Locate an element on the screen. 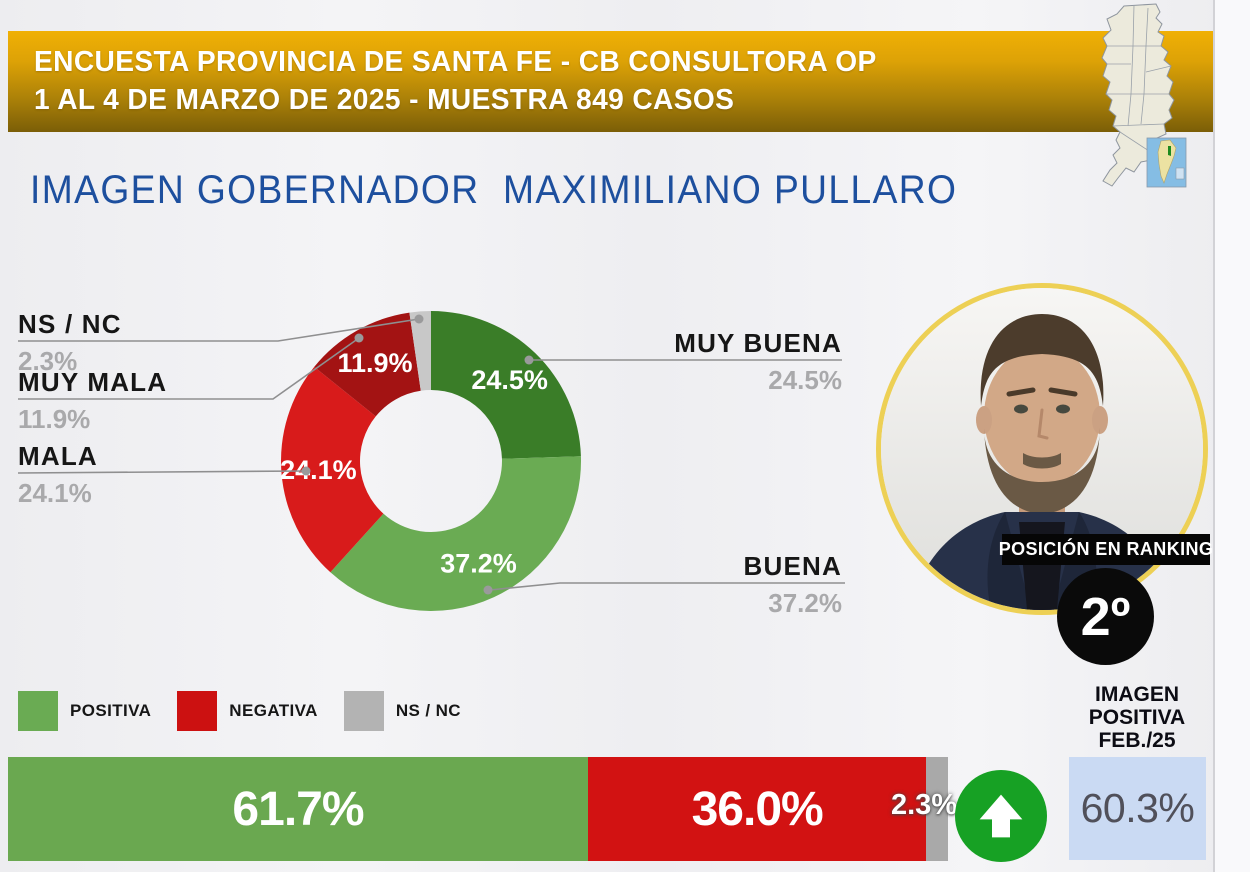  ranking-position-badge: 2º is located at coordinates (1105, 616).